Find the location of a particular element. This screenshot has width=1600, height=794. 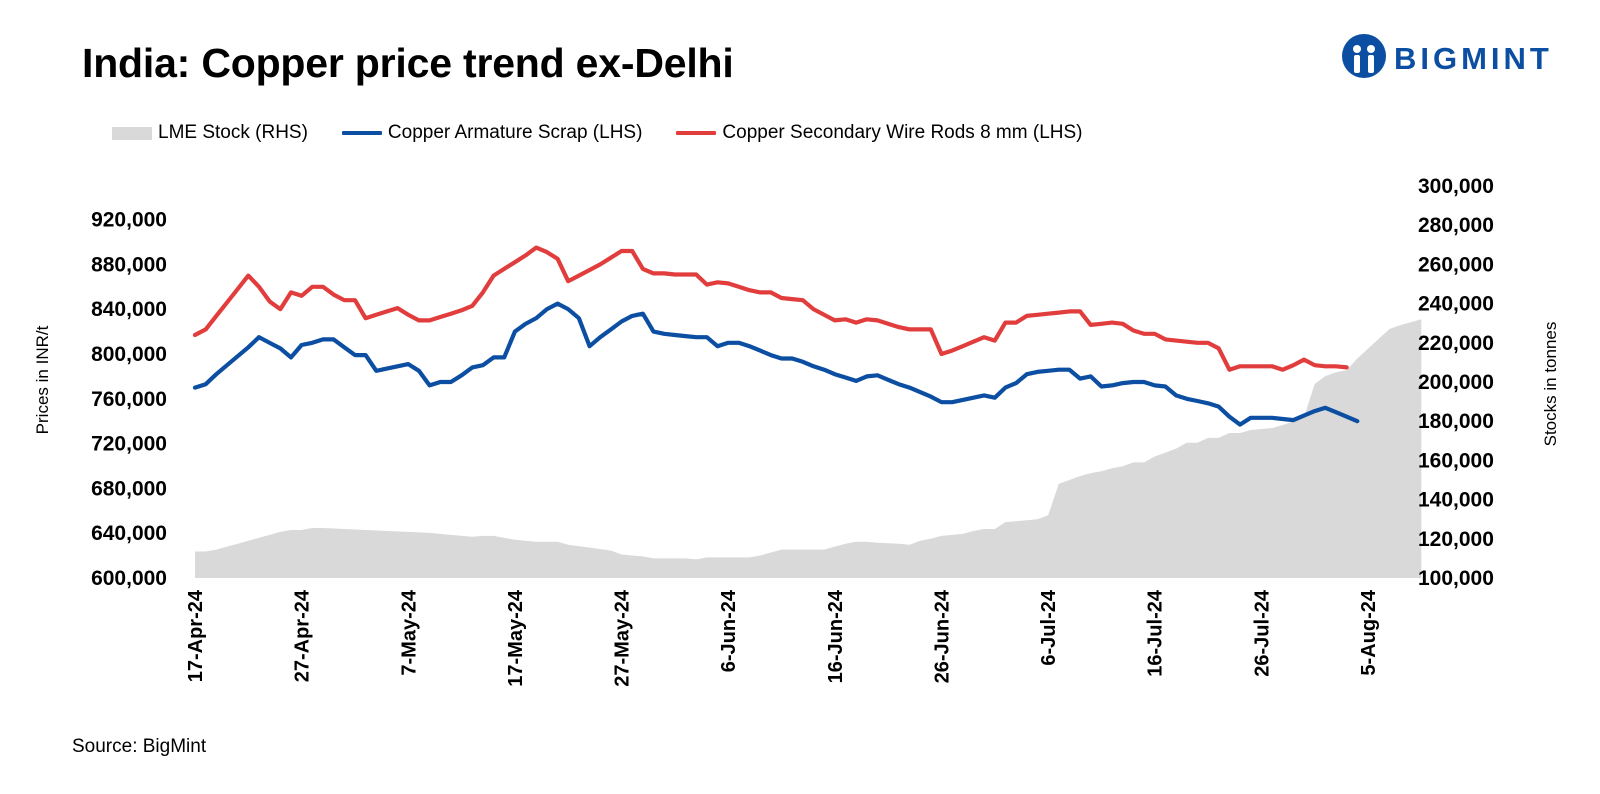

y-right-tick-label: 160,000 is located at coordinates (1456, 460).